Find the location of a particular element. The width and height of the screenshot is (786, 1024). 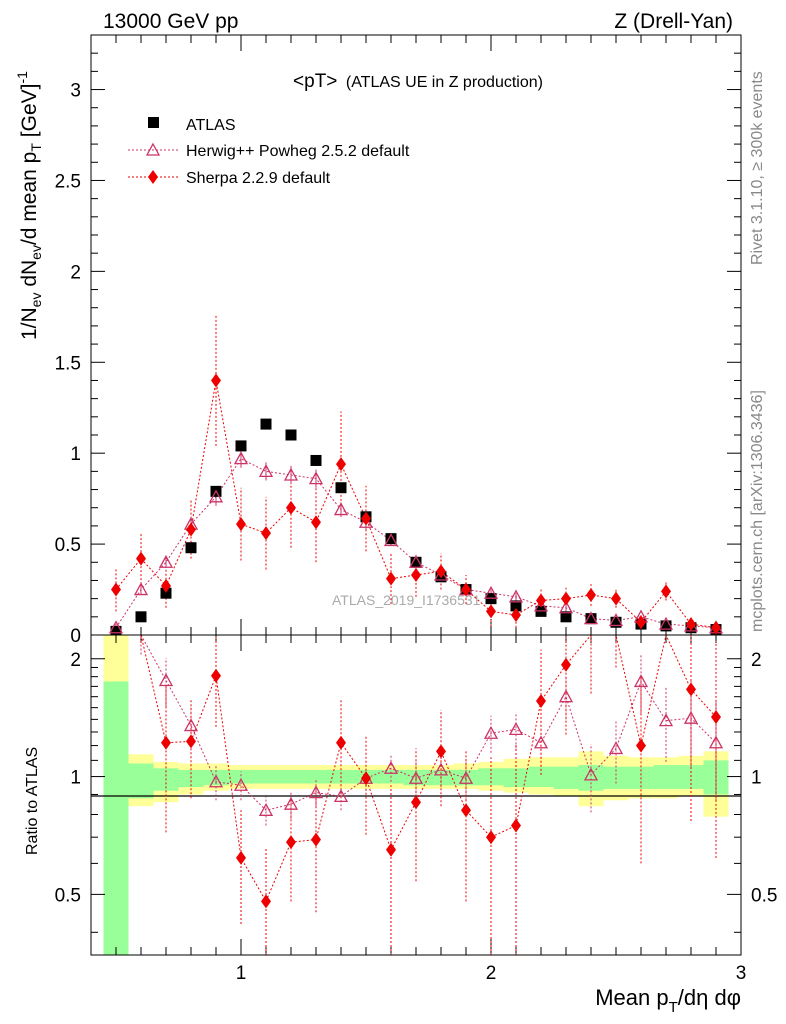

legend-herwig-label: Herwig++ Powheg 2.5.2 default is located at coordinates (298, 151).